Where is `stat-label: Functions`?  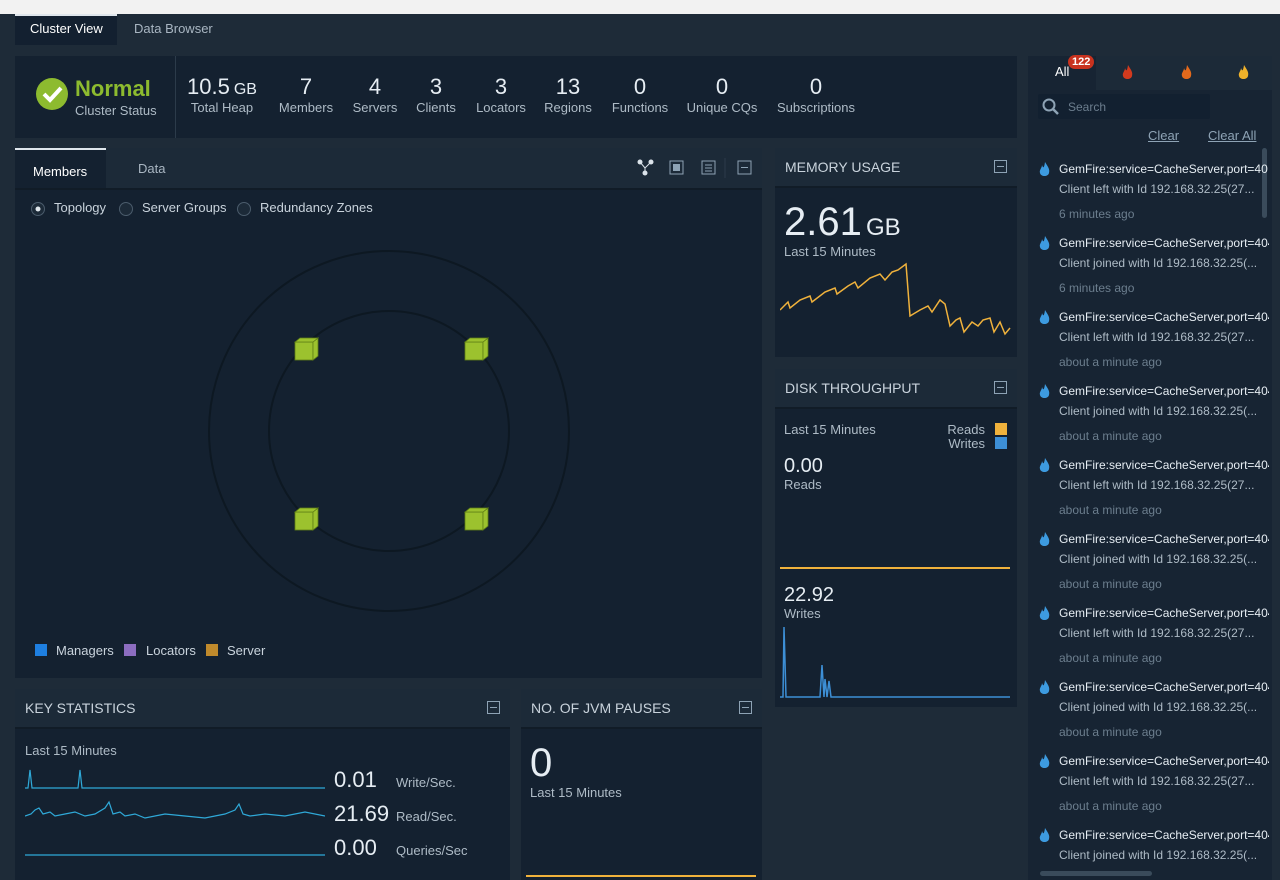
stat-label: Functions is located at coordinates (640, 107).